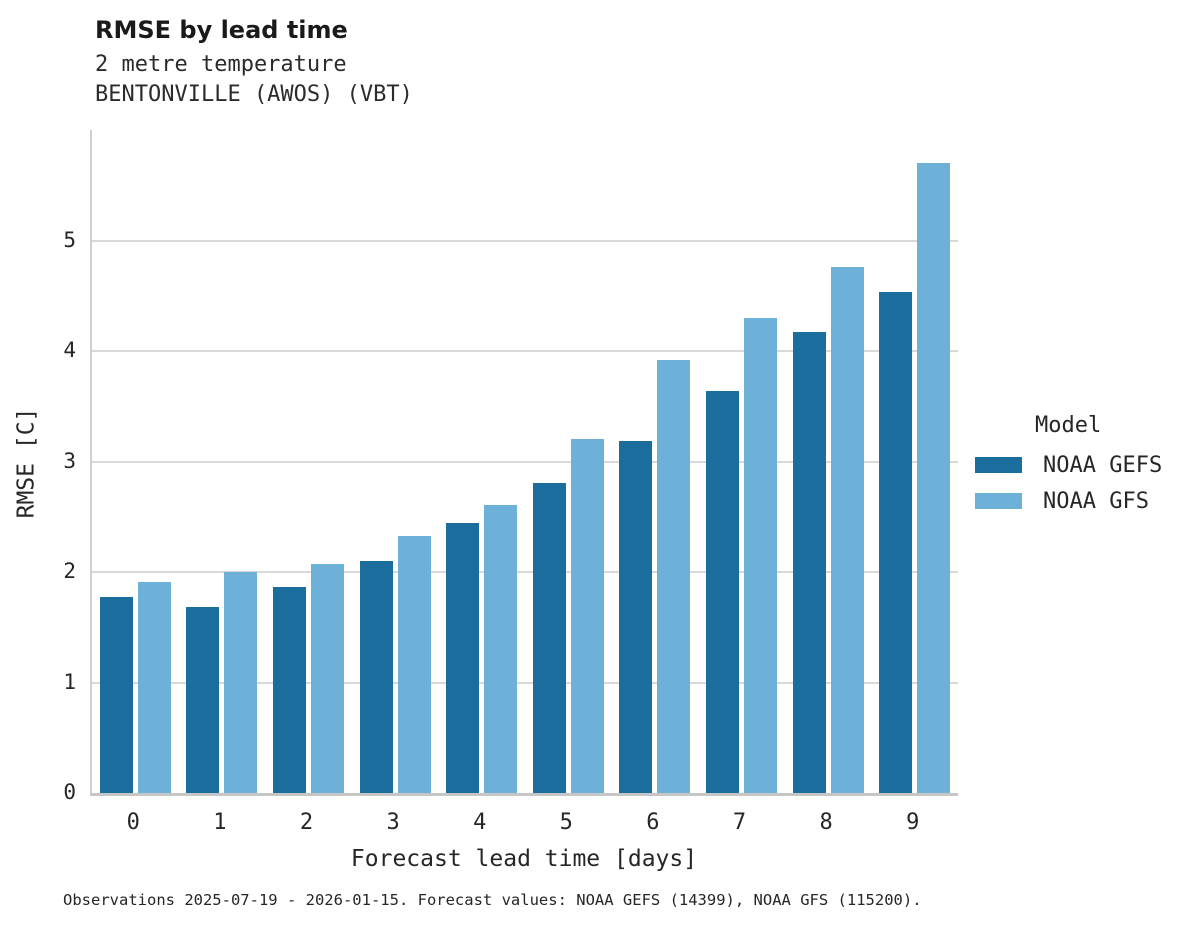 This screenshot has width=1195, height=928. Describe the element at coordinates (826, 822) in the screenshot. I see `x-tick-label-8: 8` at that location.